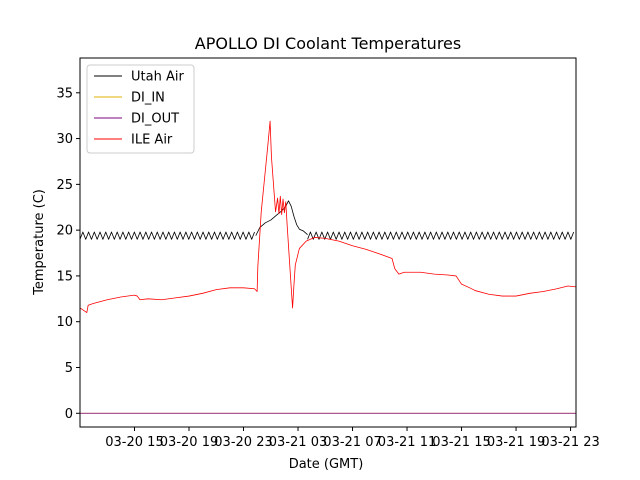  What do you see at coordinates (352, 442) in the screenshot?
I see `x-tick-label: 03-21 07` at bounding box center [352, 442].